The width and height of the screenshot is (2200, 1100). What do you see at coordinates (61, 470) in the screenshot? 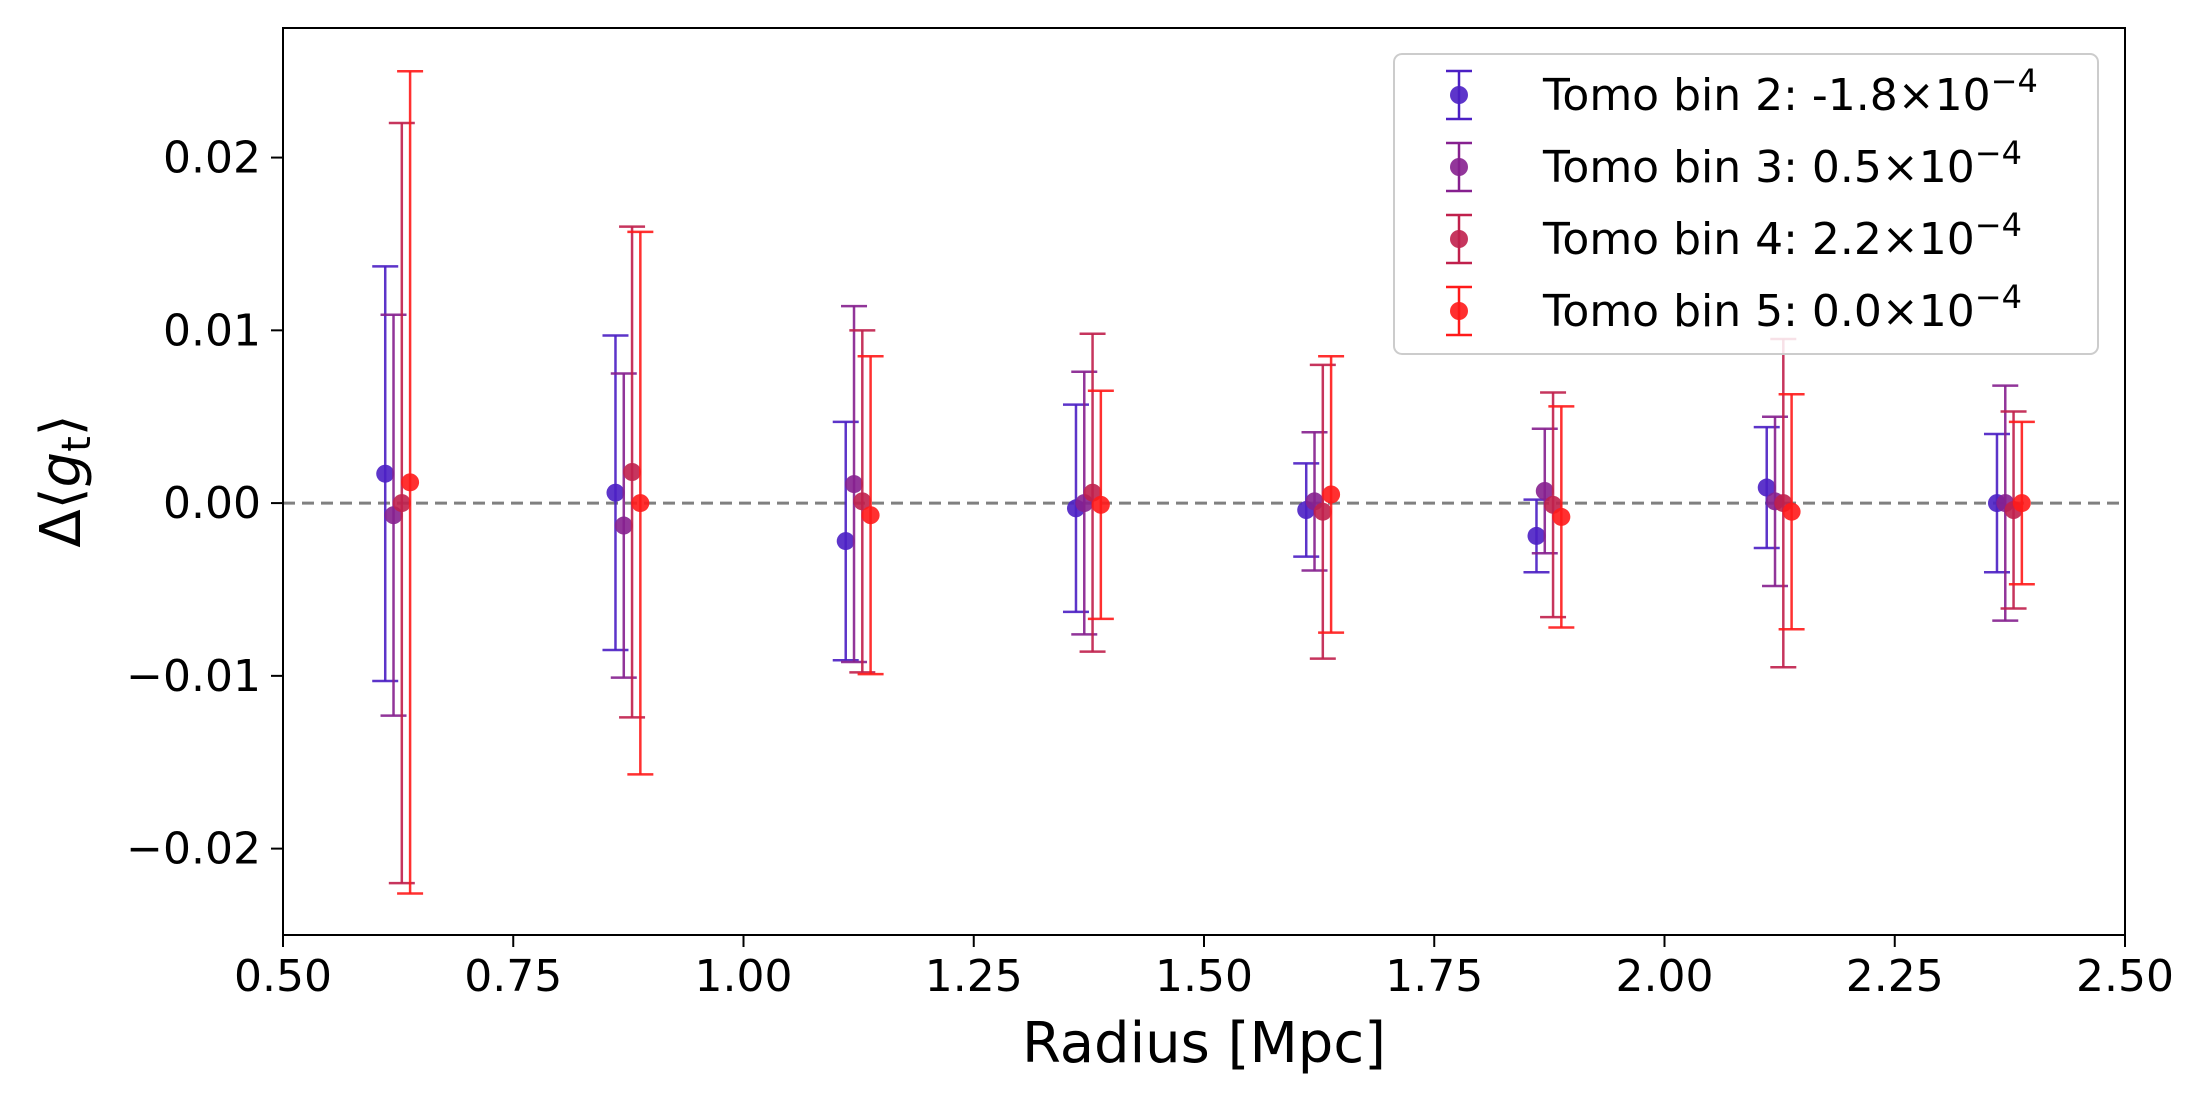
I see `y-axis-label-var: g` at bounding box center [61, 470].